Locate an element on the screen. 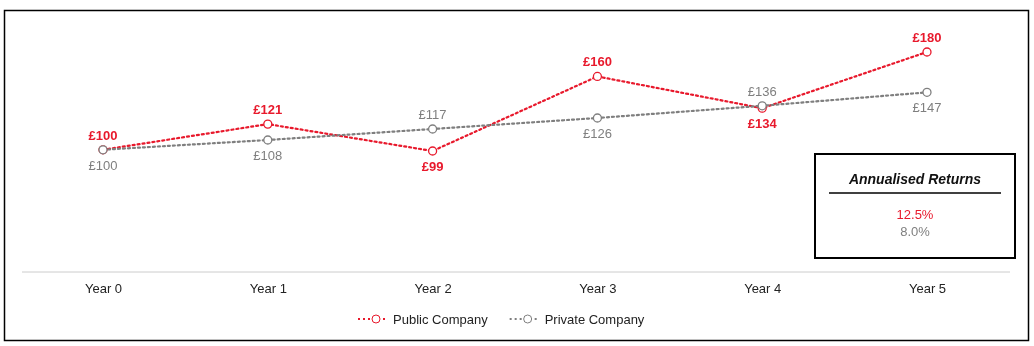 Image resolution: width=1034 pixels, height=346 pixels. legend-label: Public Company is located at coordinates (441, 319).